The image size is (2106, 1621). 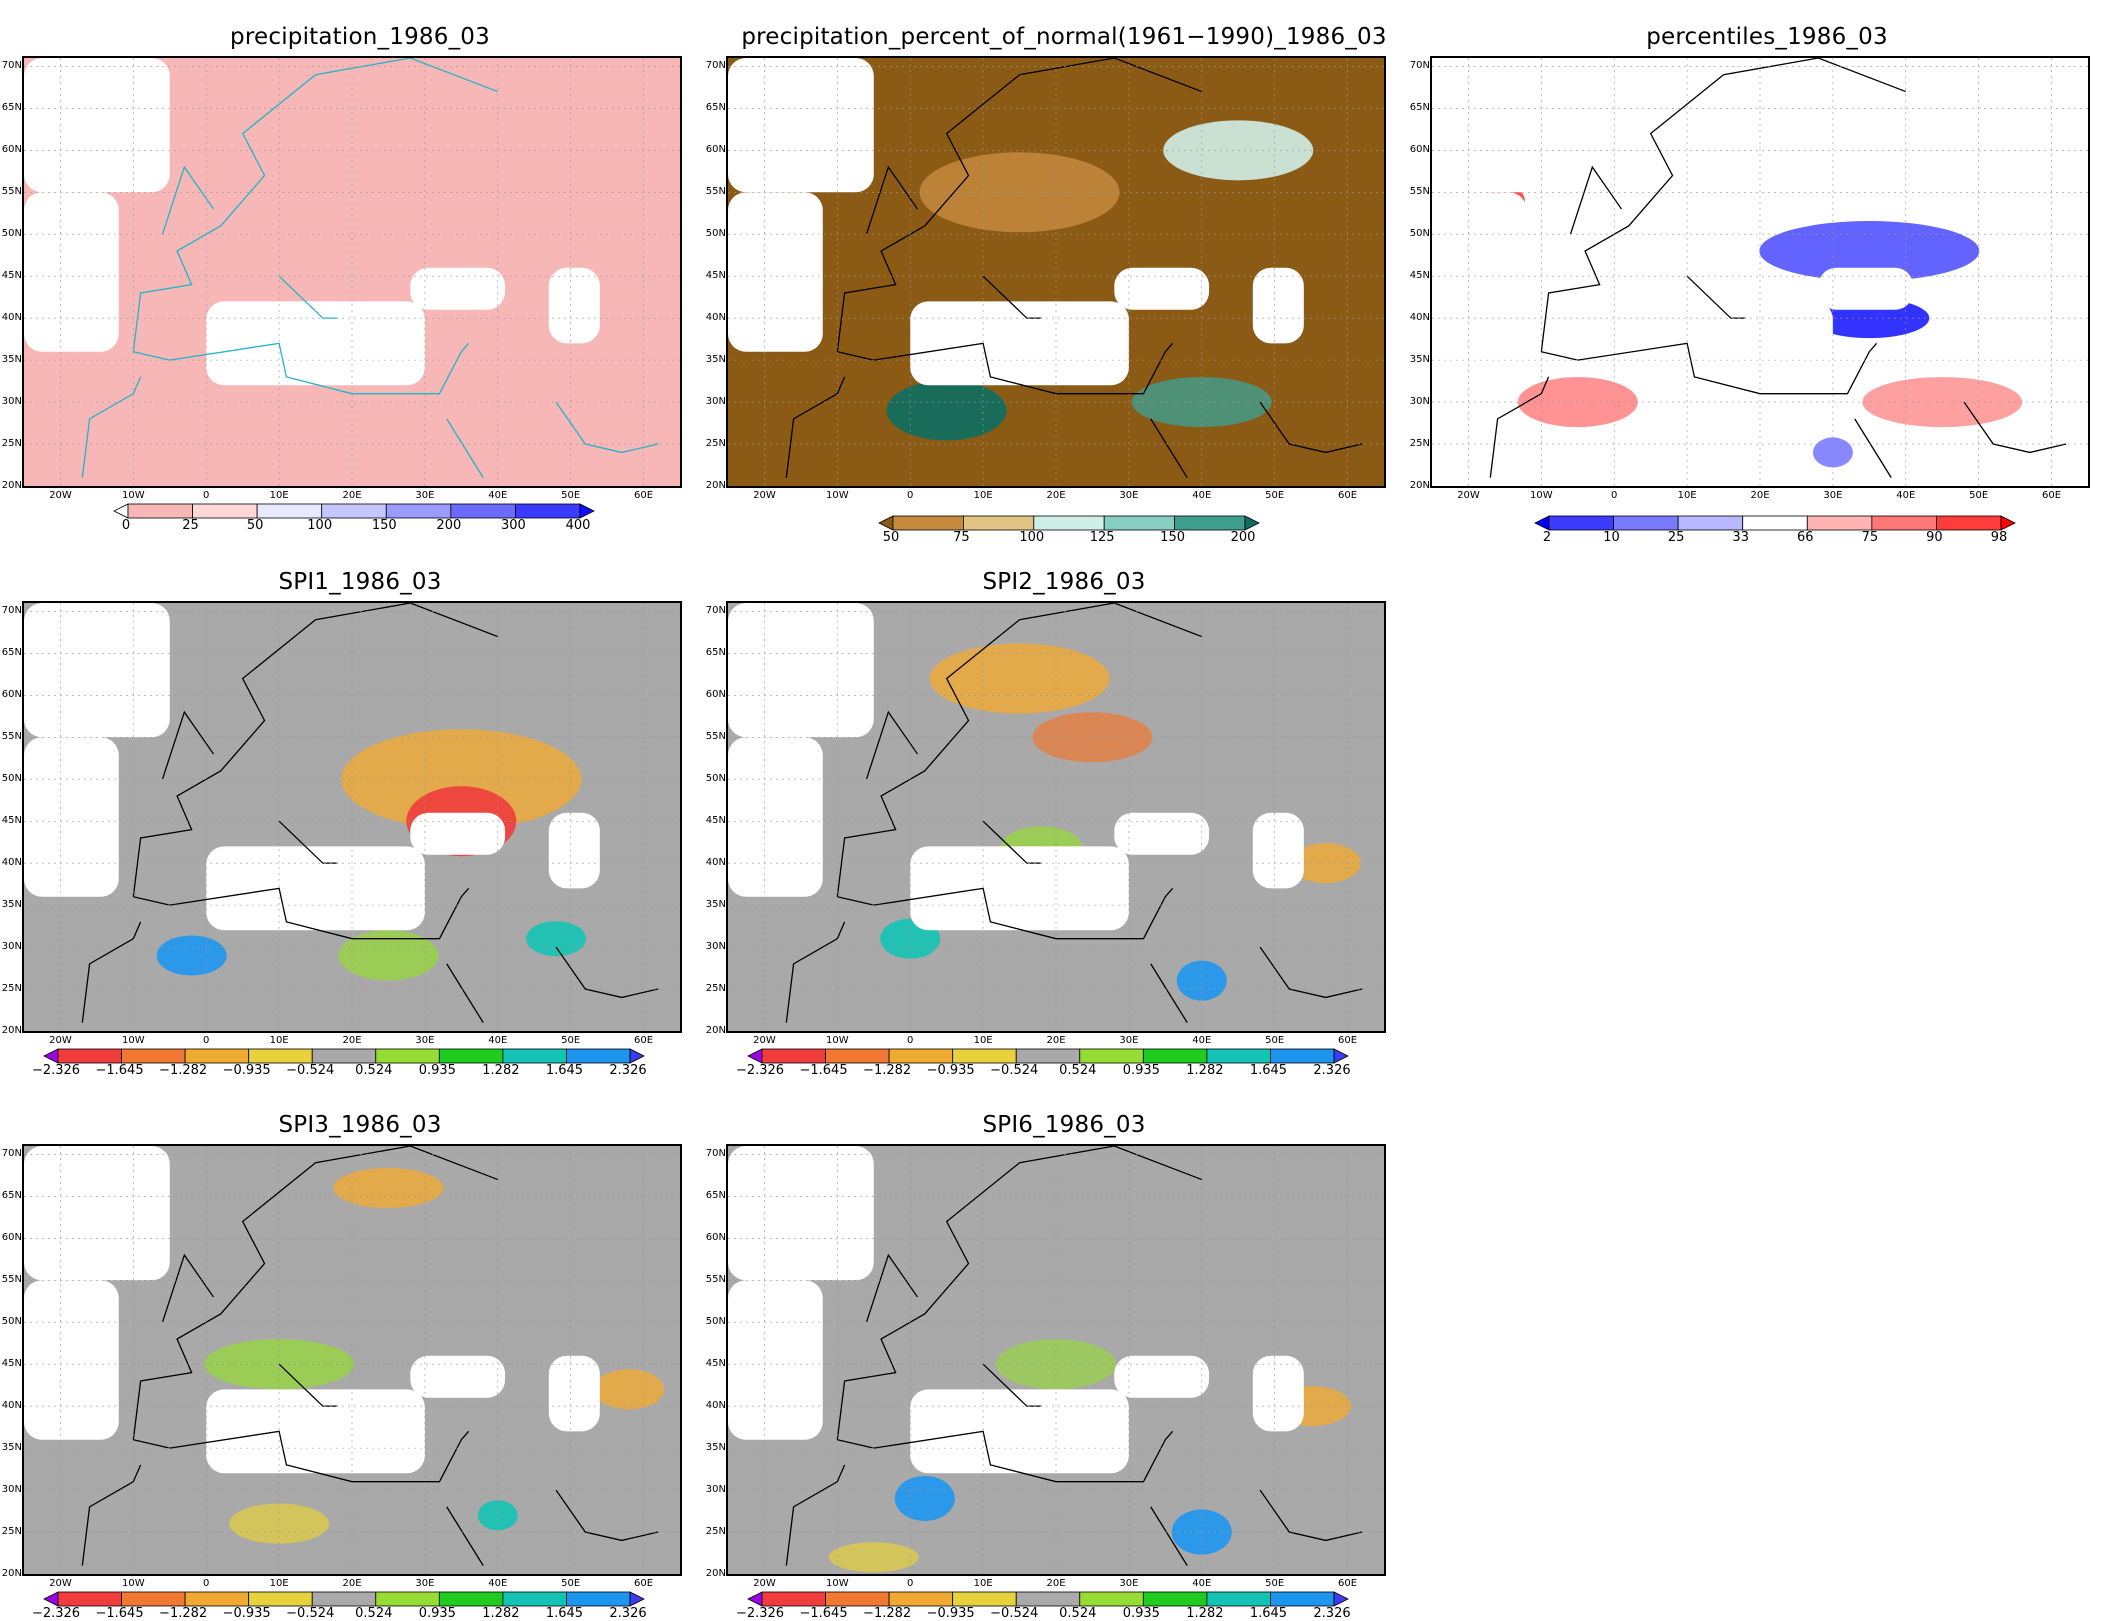 I want to click on colorbar-label: 1.645, so click(x=1268, y=1070).